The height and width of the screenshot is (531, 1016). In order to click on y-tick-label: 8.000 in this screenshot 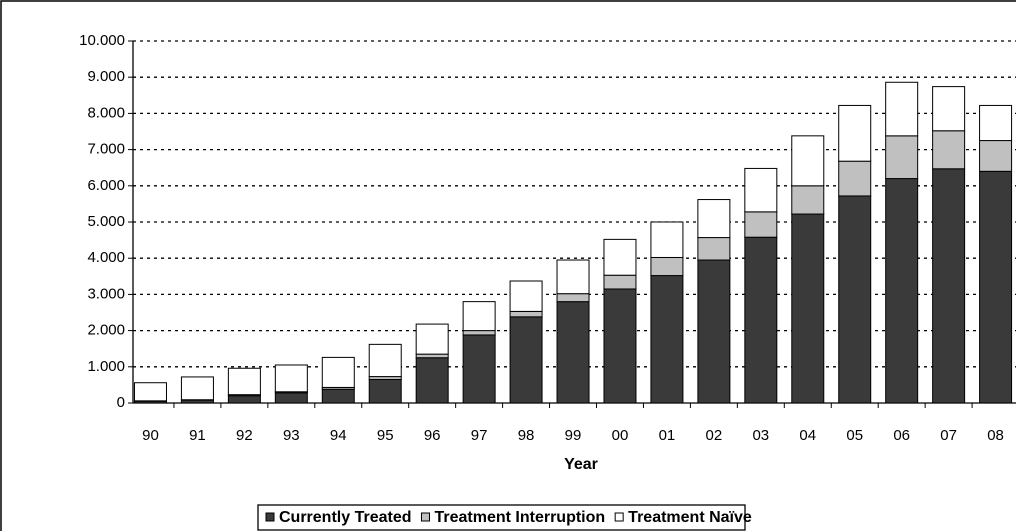, I will do `click(106, 112)`.